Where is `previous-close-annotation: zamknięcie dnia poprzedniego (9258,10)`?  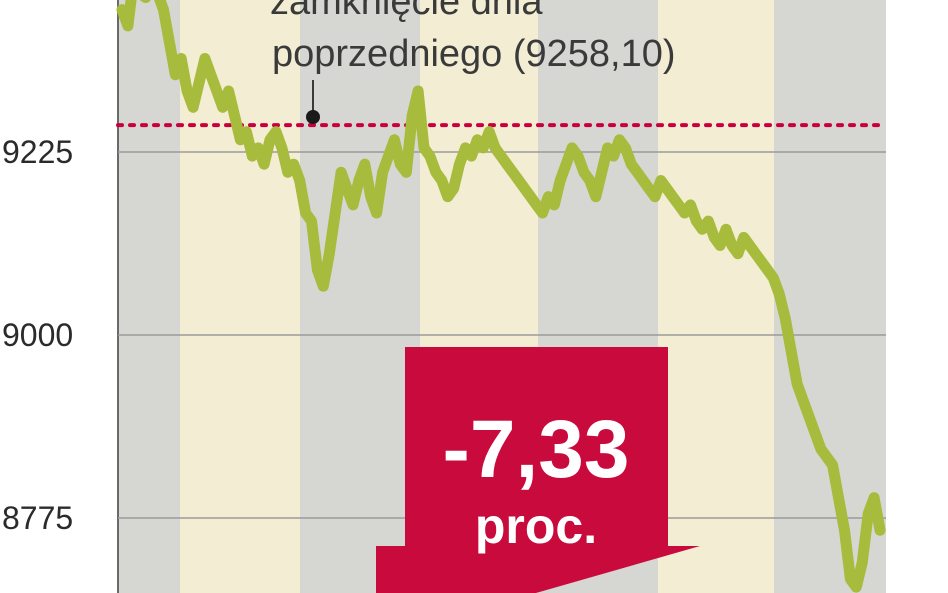 previous-close-annotation: zamknięcie dnia poprzedniego (9258,10) is located at coordinates (473, 62).